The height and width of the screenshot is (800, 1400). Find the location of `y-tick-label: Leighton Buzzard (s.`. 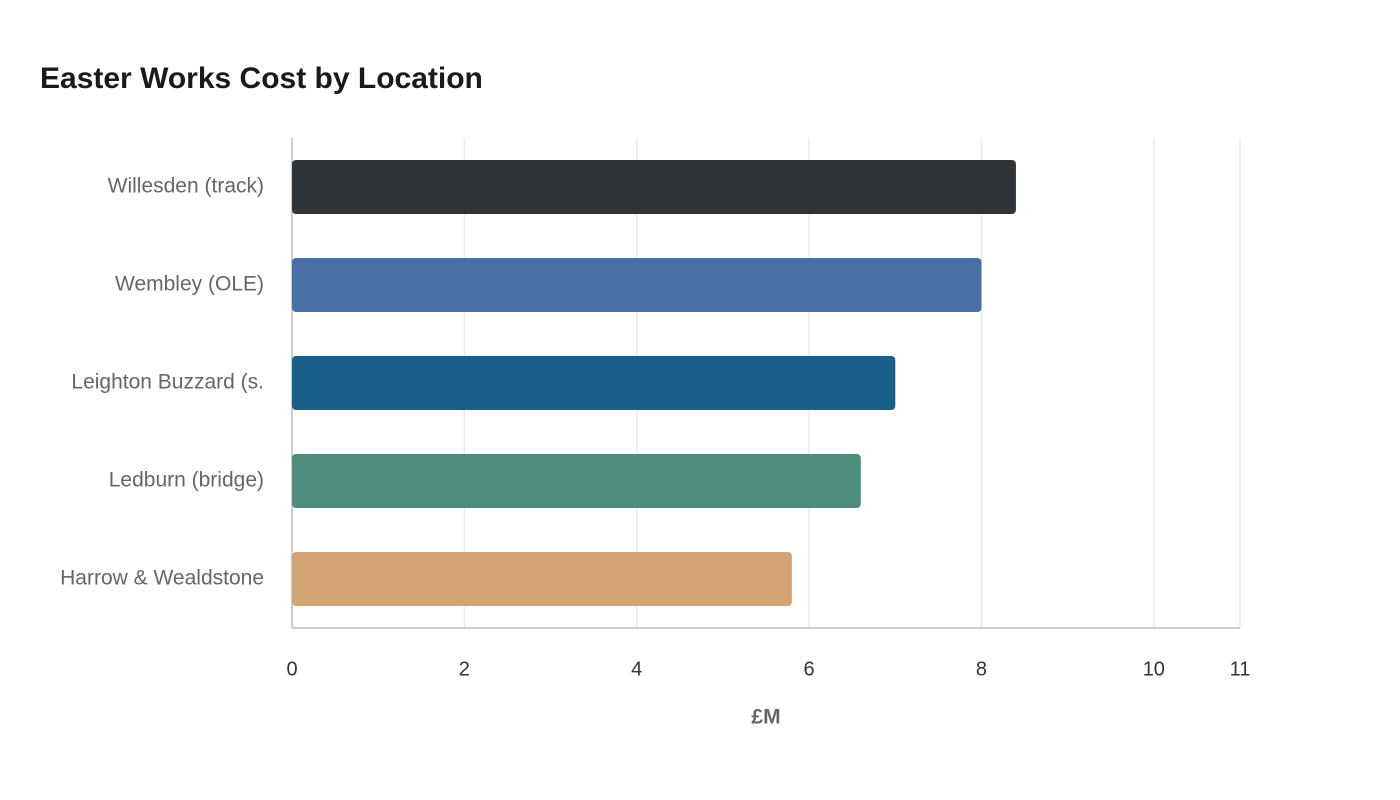

y-tick-label: Leighton Buzzard (s. is located at coordinates (167, 382).